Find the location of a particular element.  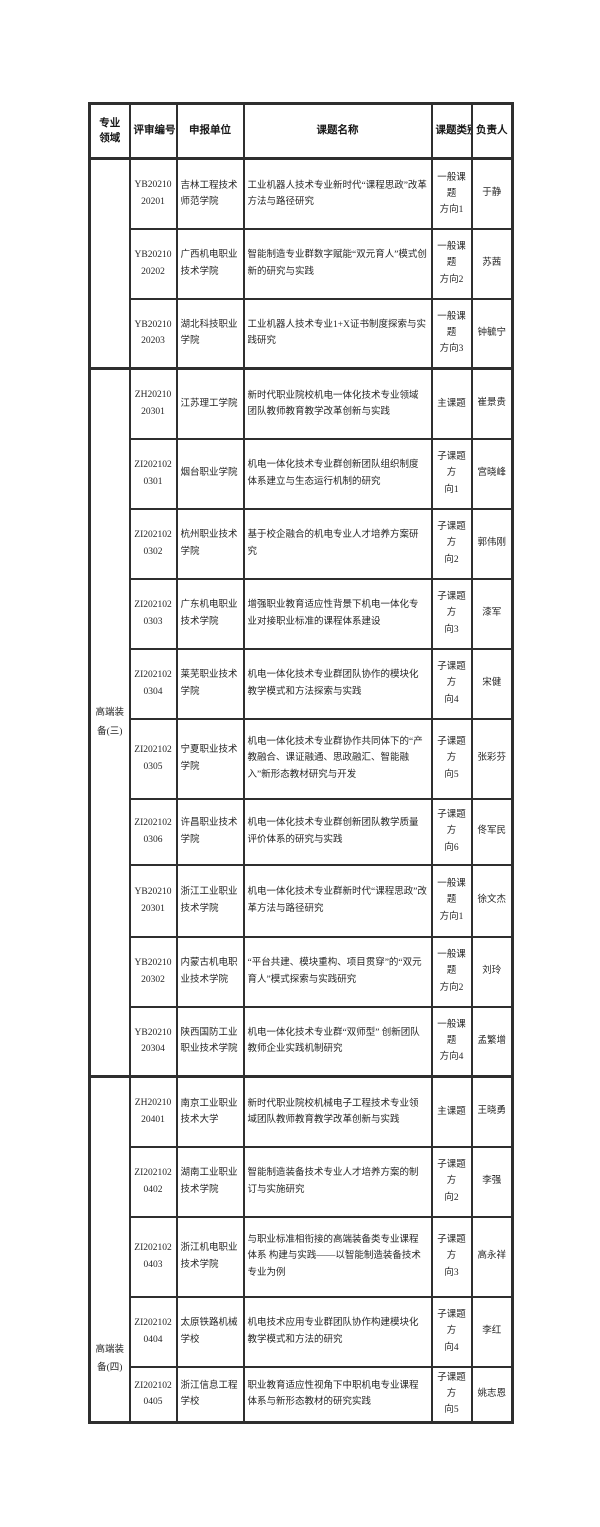

column-header-field: 专业 领域 is located at coordinates (109, 131).